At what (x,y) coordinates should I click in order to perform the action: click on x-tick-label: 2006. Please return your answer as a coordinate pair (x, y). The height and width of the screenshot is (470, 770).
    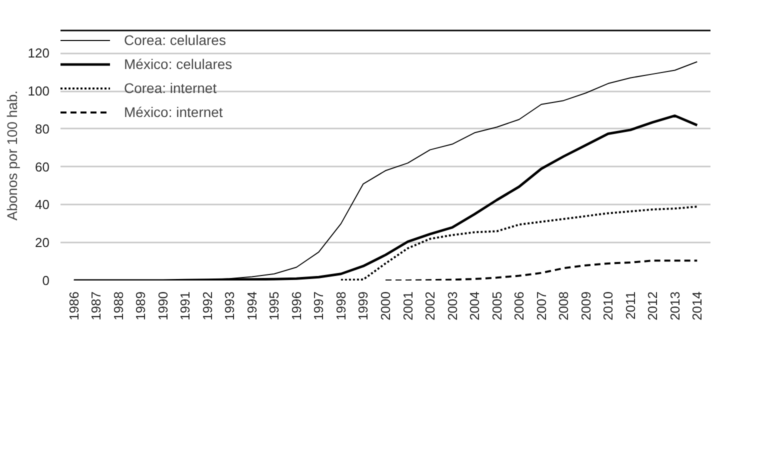
    Looking at the image, I should click on (519, 306).